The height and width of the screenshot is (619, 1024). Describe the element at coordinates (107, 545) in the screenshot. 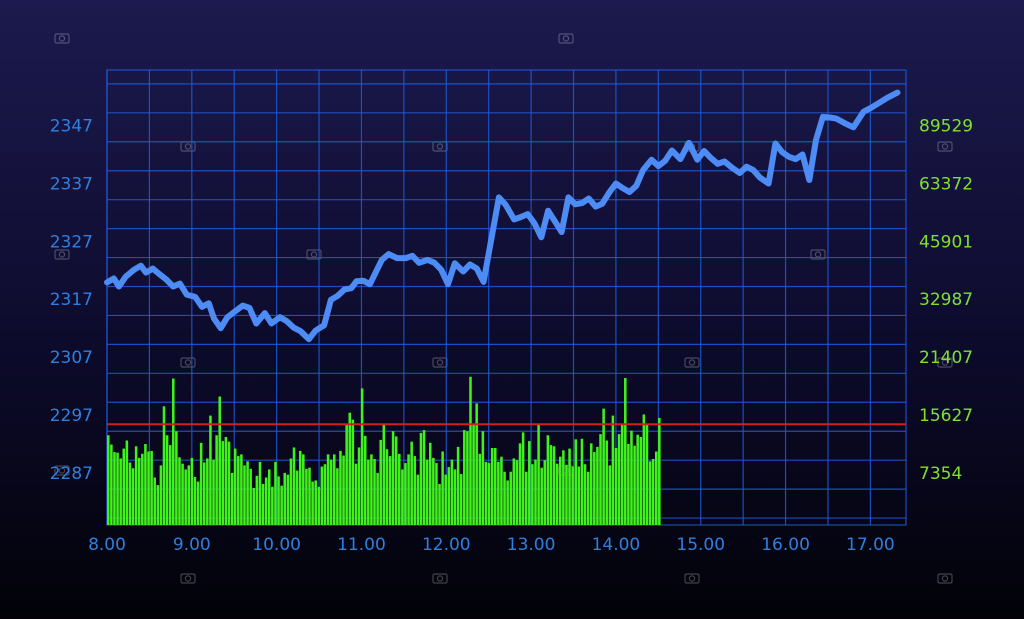

I see `x-tick-label: 8.00` at that location.